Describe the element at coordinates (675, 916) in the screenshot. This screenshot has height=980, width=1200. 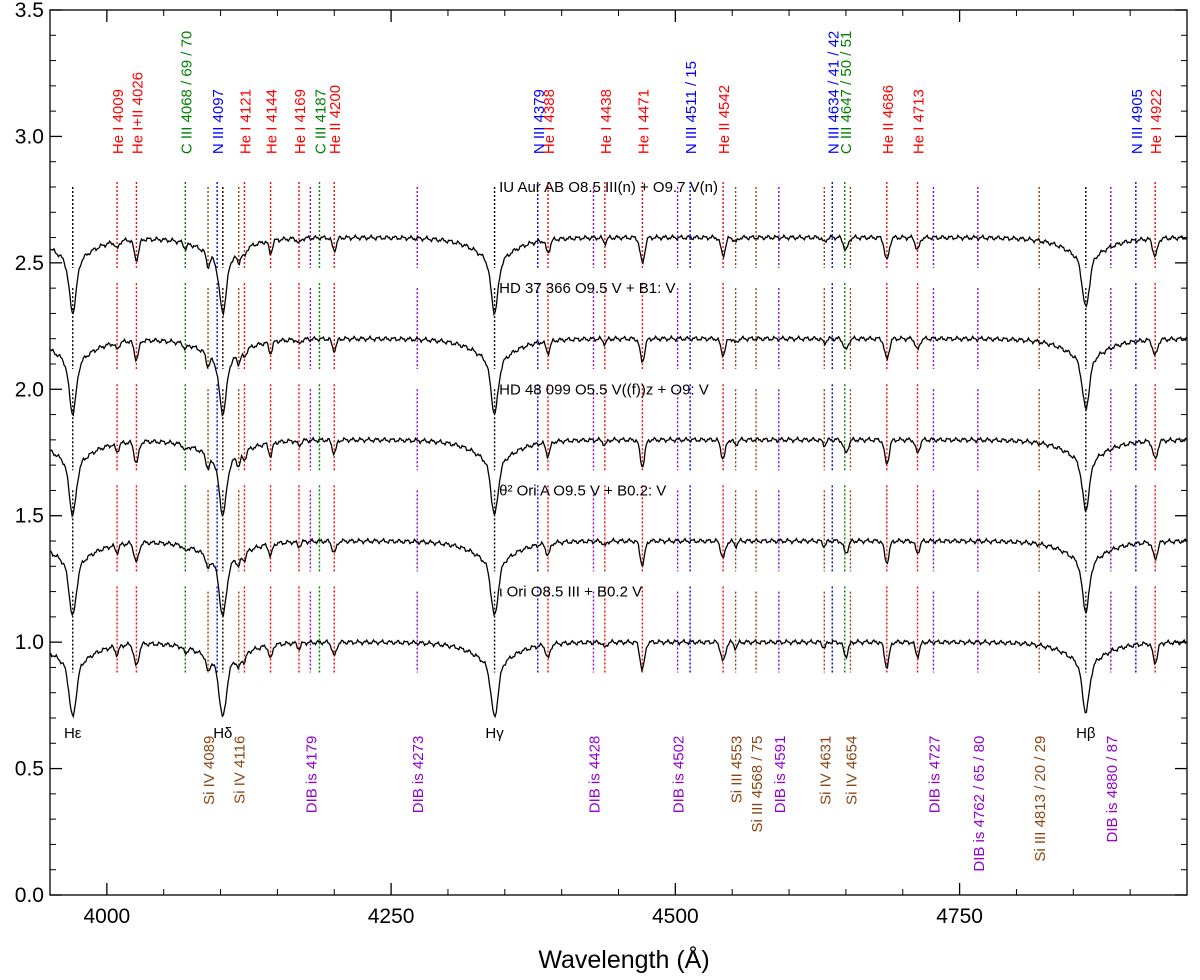
I see `x-tick-label: 4500` at that location.